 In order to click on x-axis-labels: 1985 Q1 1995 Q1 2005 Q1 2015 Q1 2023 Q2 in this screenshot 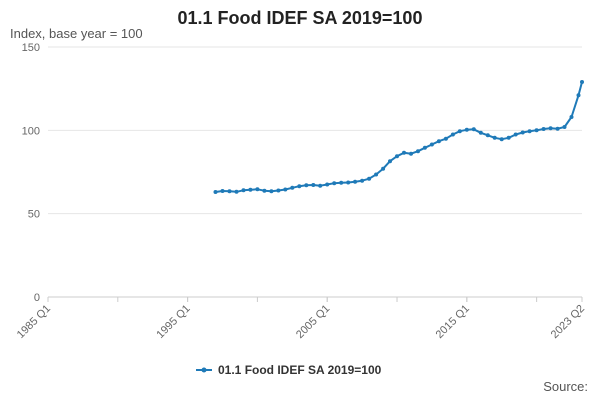, I will do `click(301, 322)`.